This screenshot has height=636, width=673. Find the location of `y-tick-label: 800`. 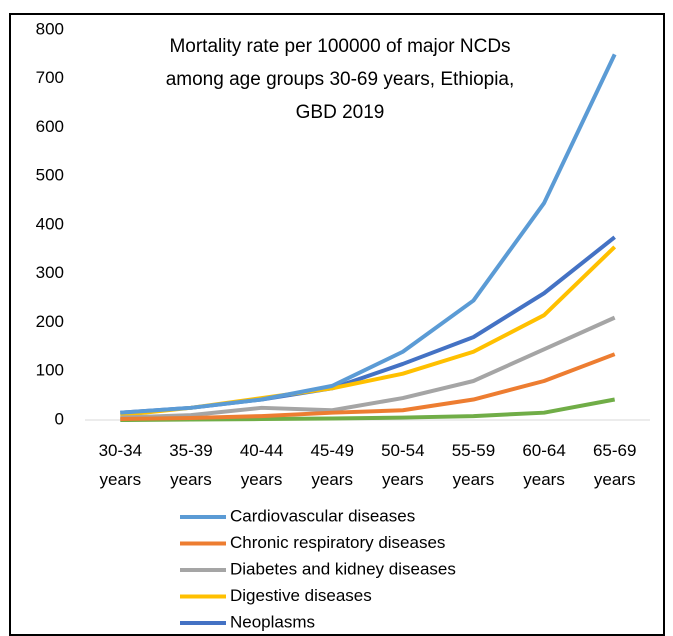

y-tick-label: 800 is located at coordinates (50, 28).